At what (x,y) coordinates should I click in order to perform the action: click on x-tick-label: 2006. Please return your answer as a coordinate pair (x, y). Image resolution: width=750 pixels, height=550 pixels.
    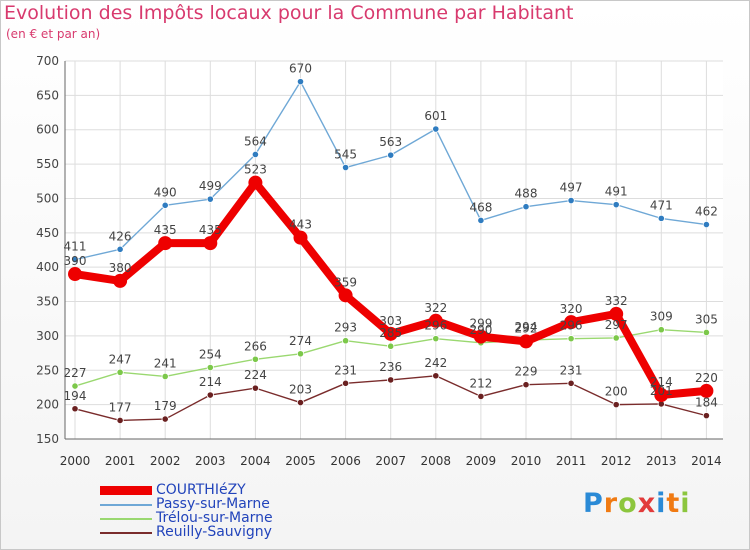
    Looking at the image, I should click on (345, 461).